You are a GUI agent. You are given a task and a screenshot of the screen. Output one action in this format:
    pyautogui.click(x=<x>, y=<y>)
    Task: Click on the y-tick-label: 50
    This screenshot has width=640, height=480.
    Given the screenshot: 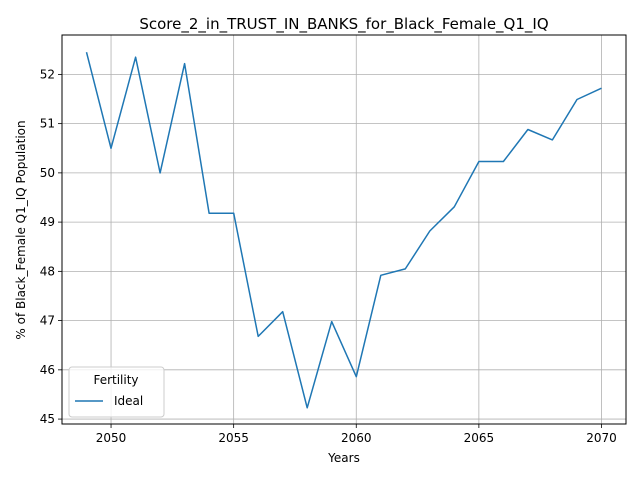 What is the action you would take?
    pyautogui.click(x=47, y=173)
    